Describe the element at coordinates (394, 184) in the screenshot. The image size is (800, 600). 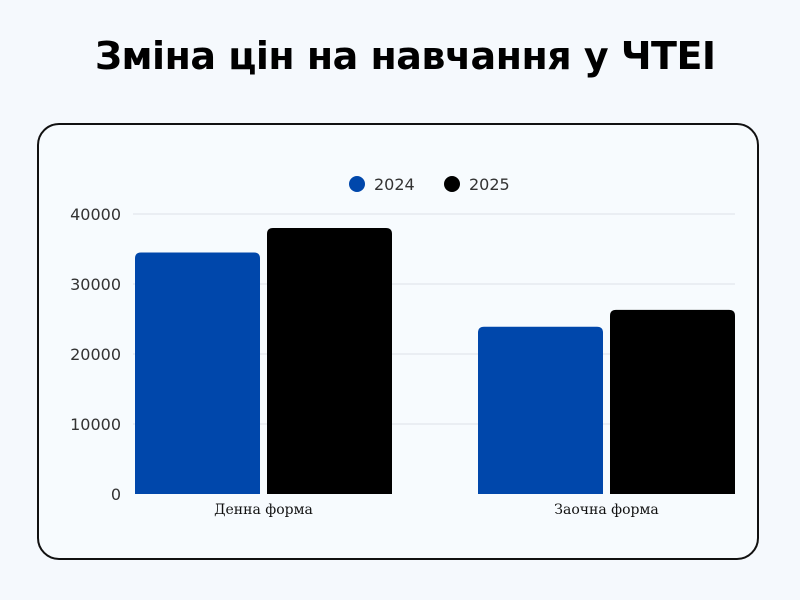
I see `legend-label: 2024` at that location.